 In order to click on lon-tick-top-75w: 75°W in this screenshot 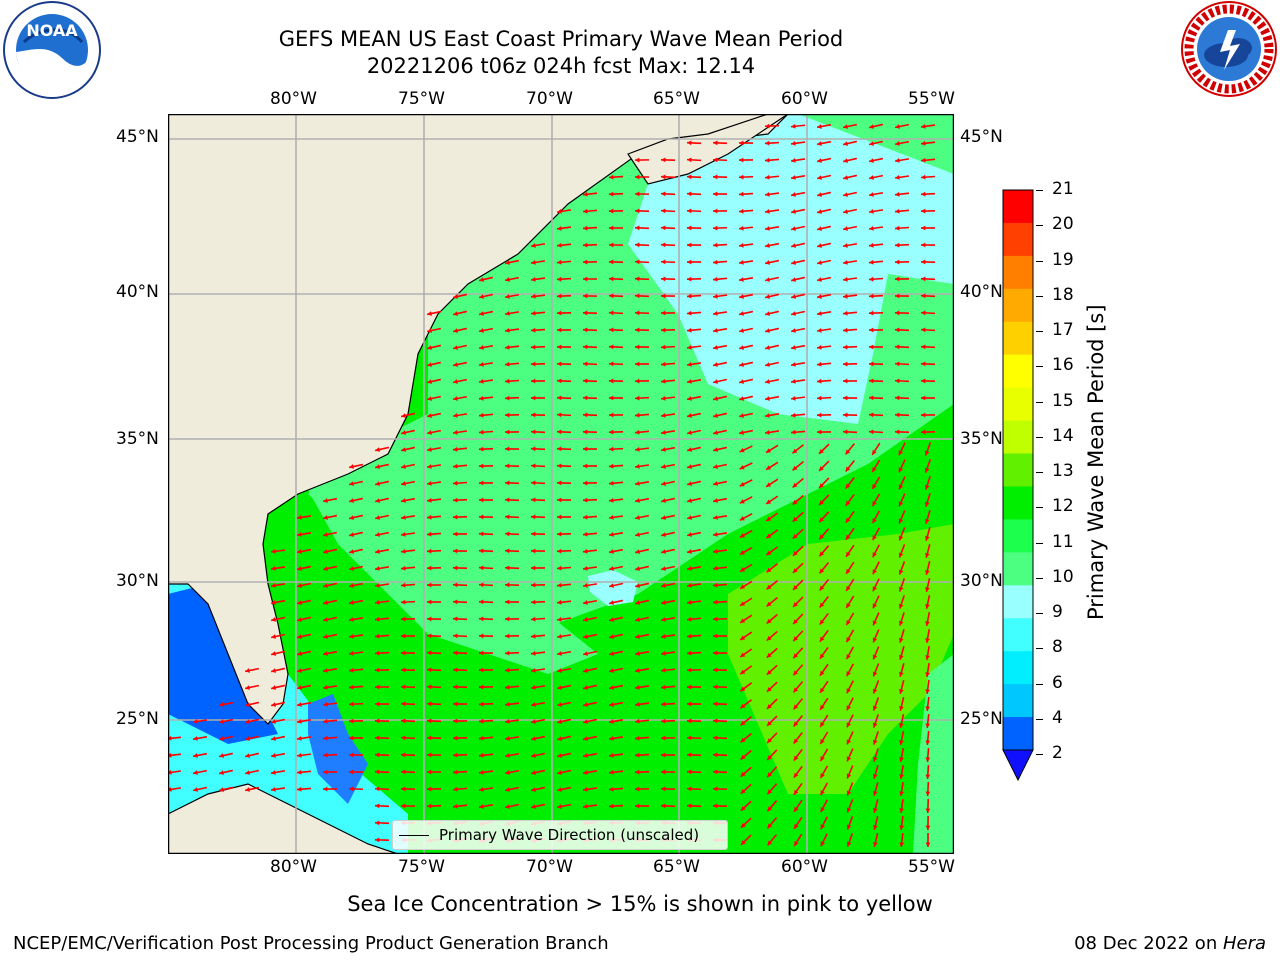, I will do `click(421, 99)`.